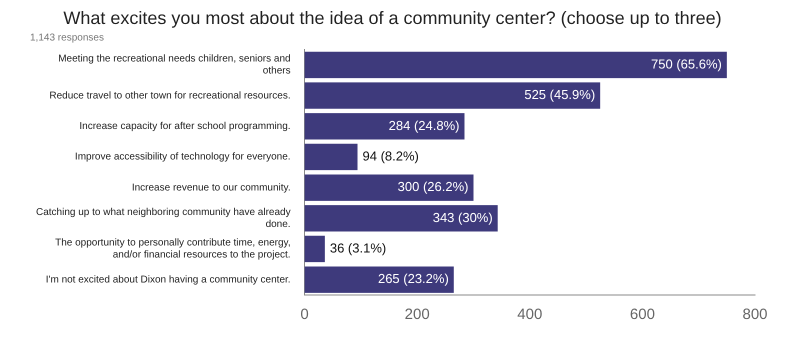 This screenshot has height=347, width=800. What do you see at coordinates (424, 125) in the screenshot?
I see `data-label: 284 (24.8%)` at bounding box center [424, 125].